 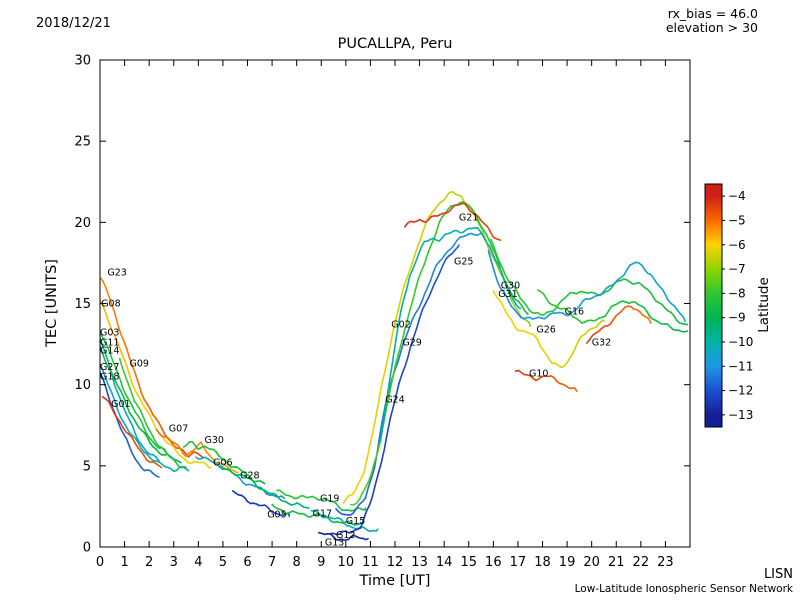 I want to click on series-label: G08, so click(x=110, y=304).